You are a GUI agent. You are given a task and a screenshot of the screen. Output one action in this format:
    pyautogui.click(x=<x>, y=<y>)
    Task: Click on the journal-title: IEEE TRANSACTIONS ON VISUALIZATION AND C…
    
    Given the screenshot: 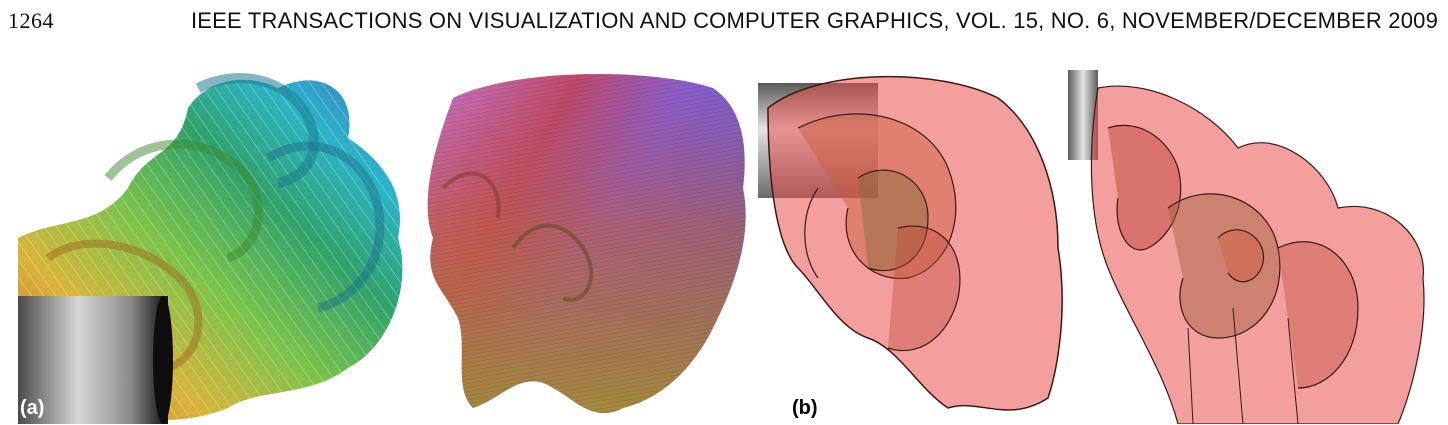 What is the action you would take?
    pyautogui.click(x=814, y=20)
    